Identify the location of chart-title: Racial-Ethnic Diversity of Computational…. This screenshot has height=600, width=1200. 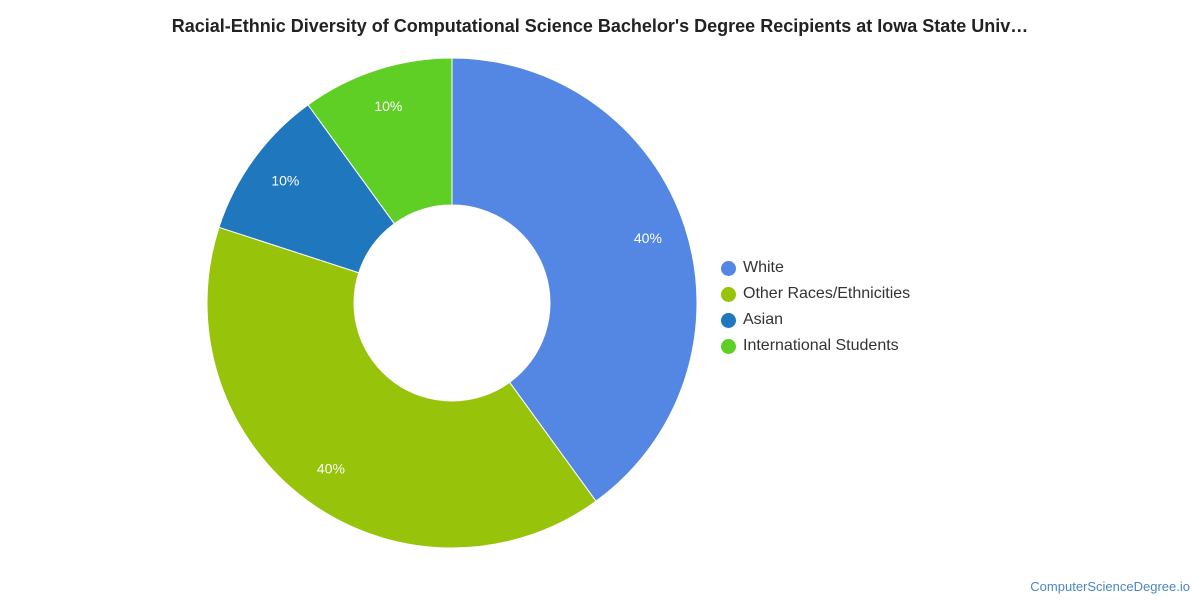
(600, 26).